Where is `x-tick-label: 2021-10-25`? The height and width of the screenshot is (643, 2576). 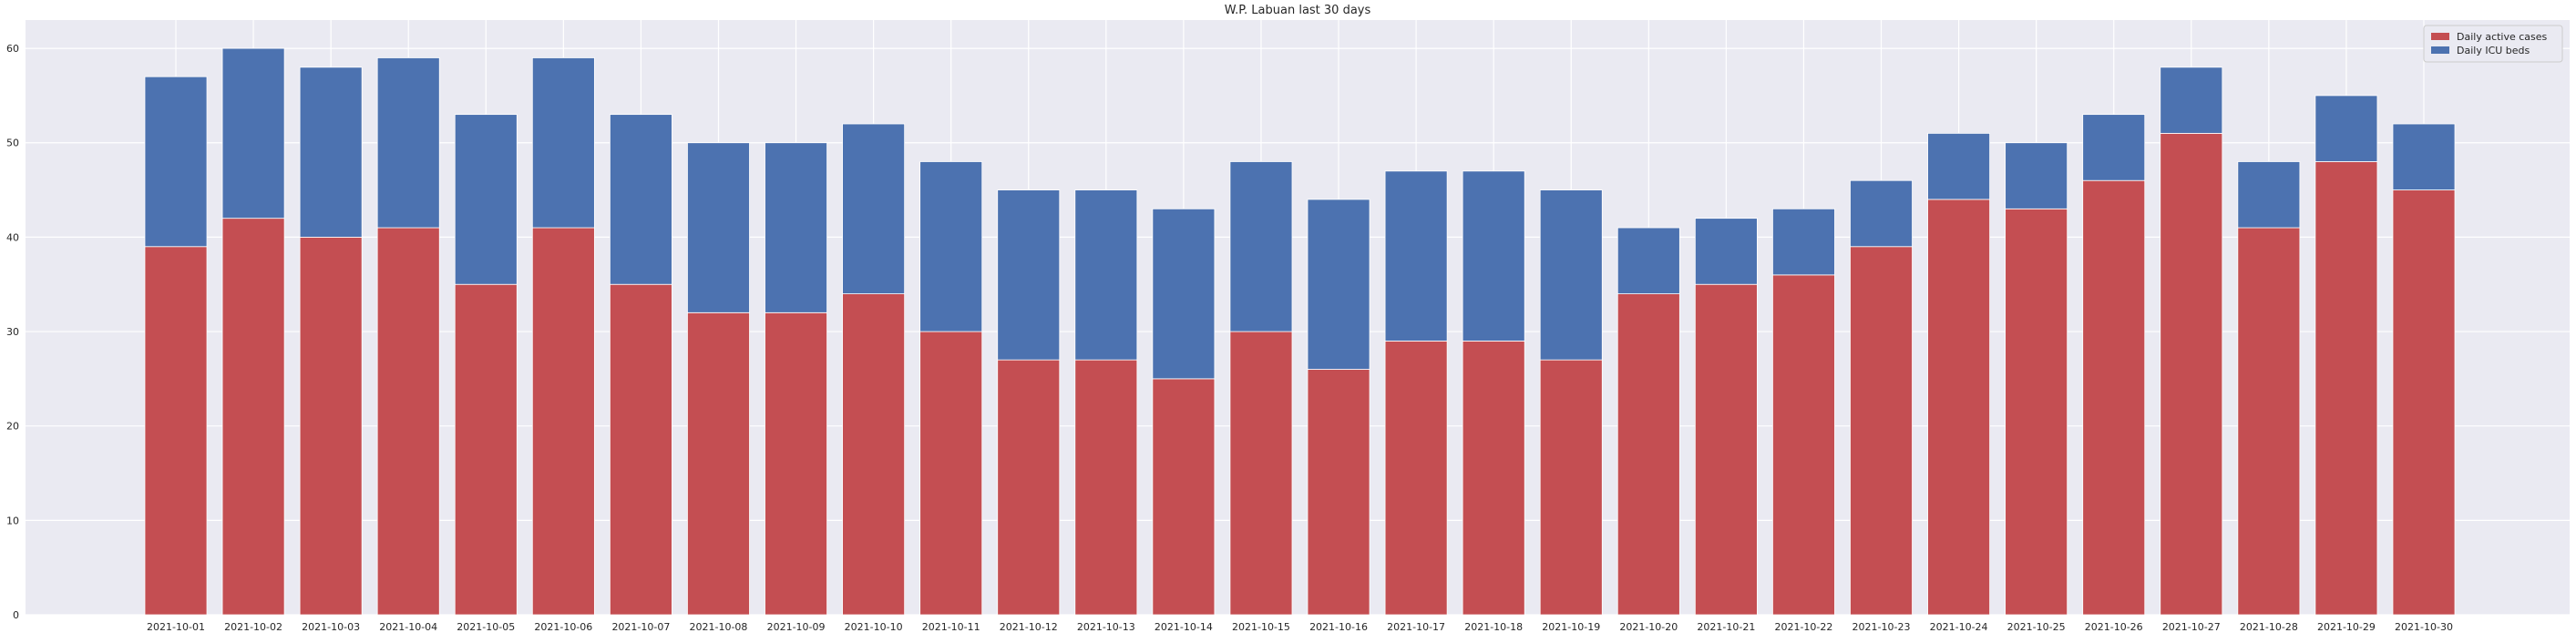
x-tick-label: 2021-10-25 is located at coordinates (2037, 627).